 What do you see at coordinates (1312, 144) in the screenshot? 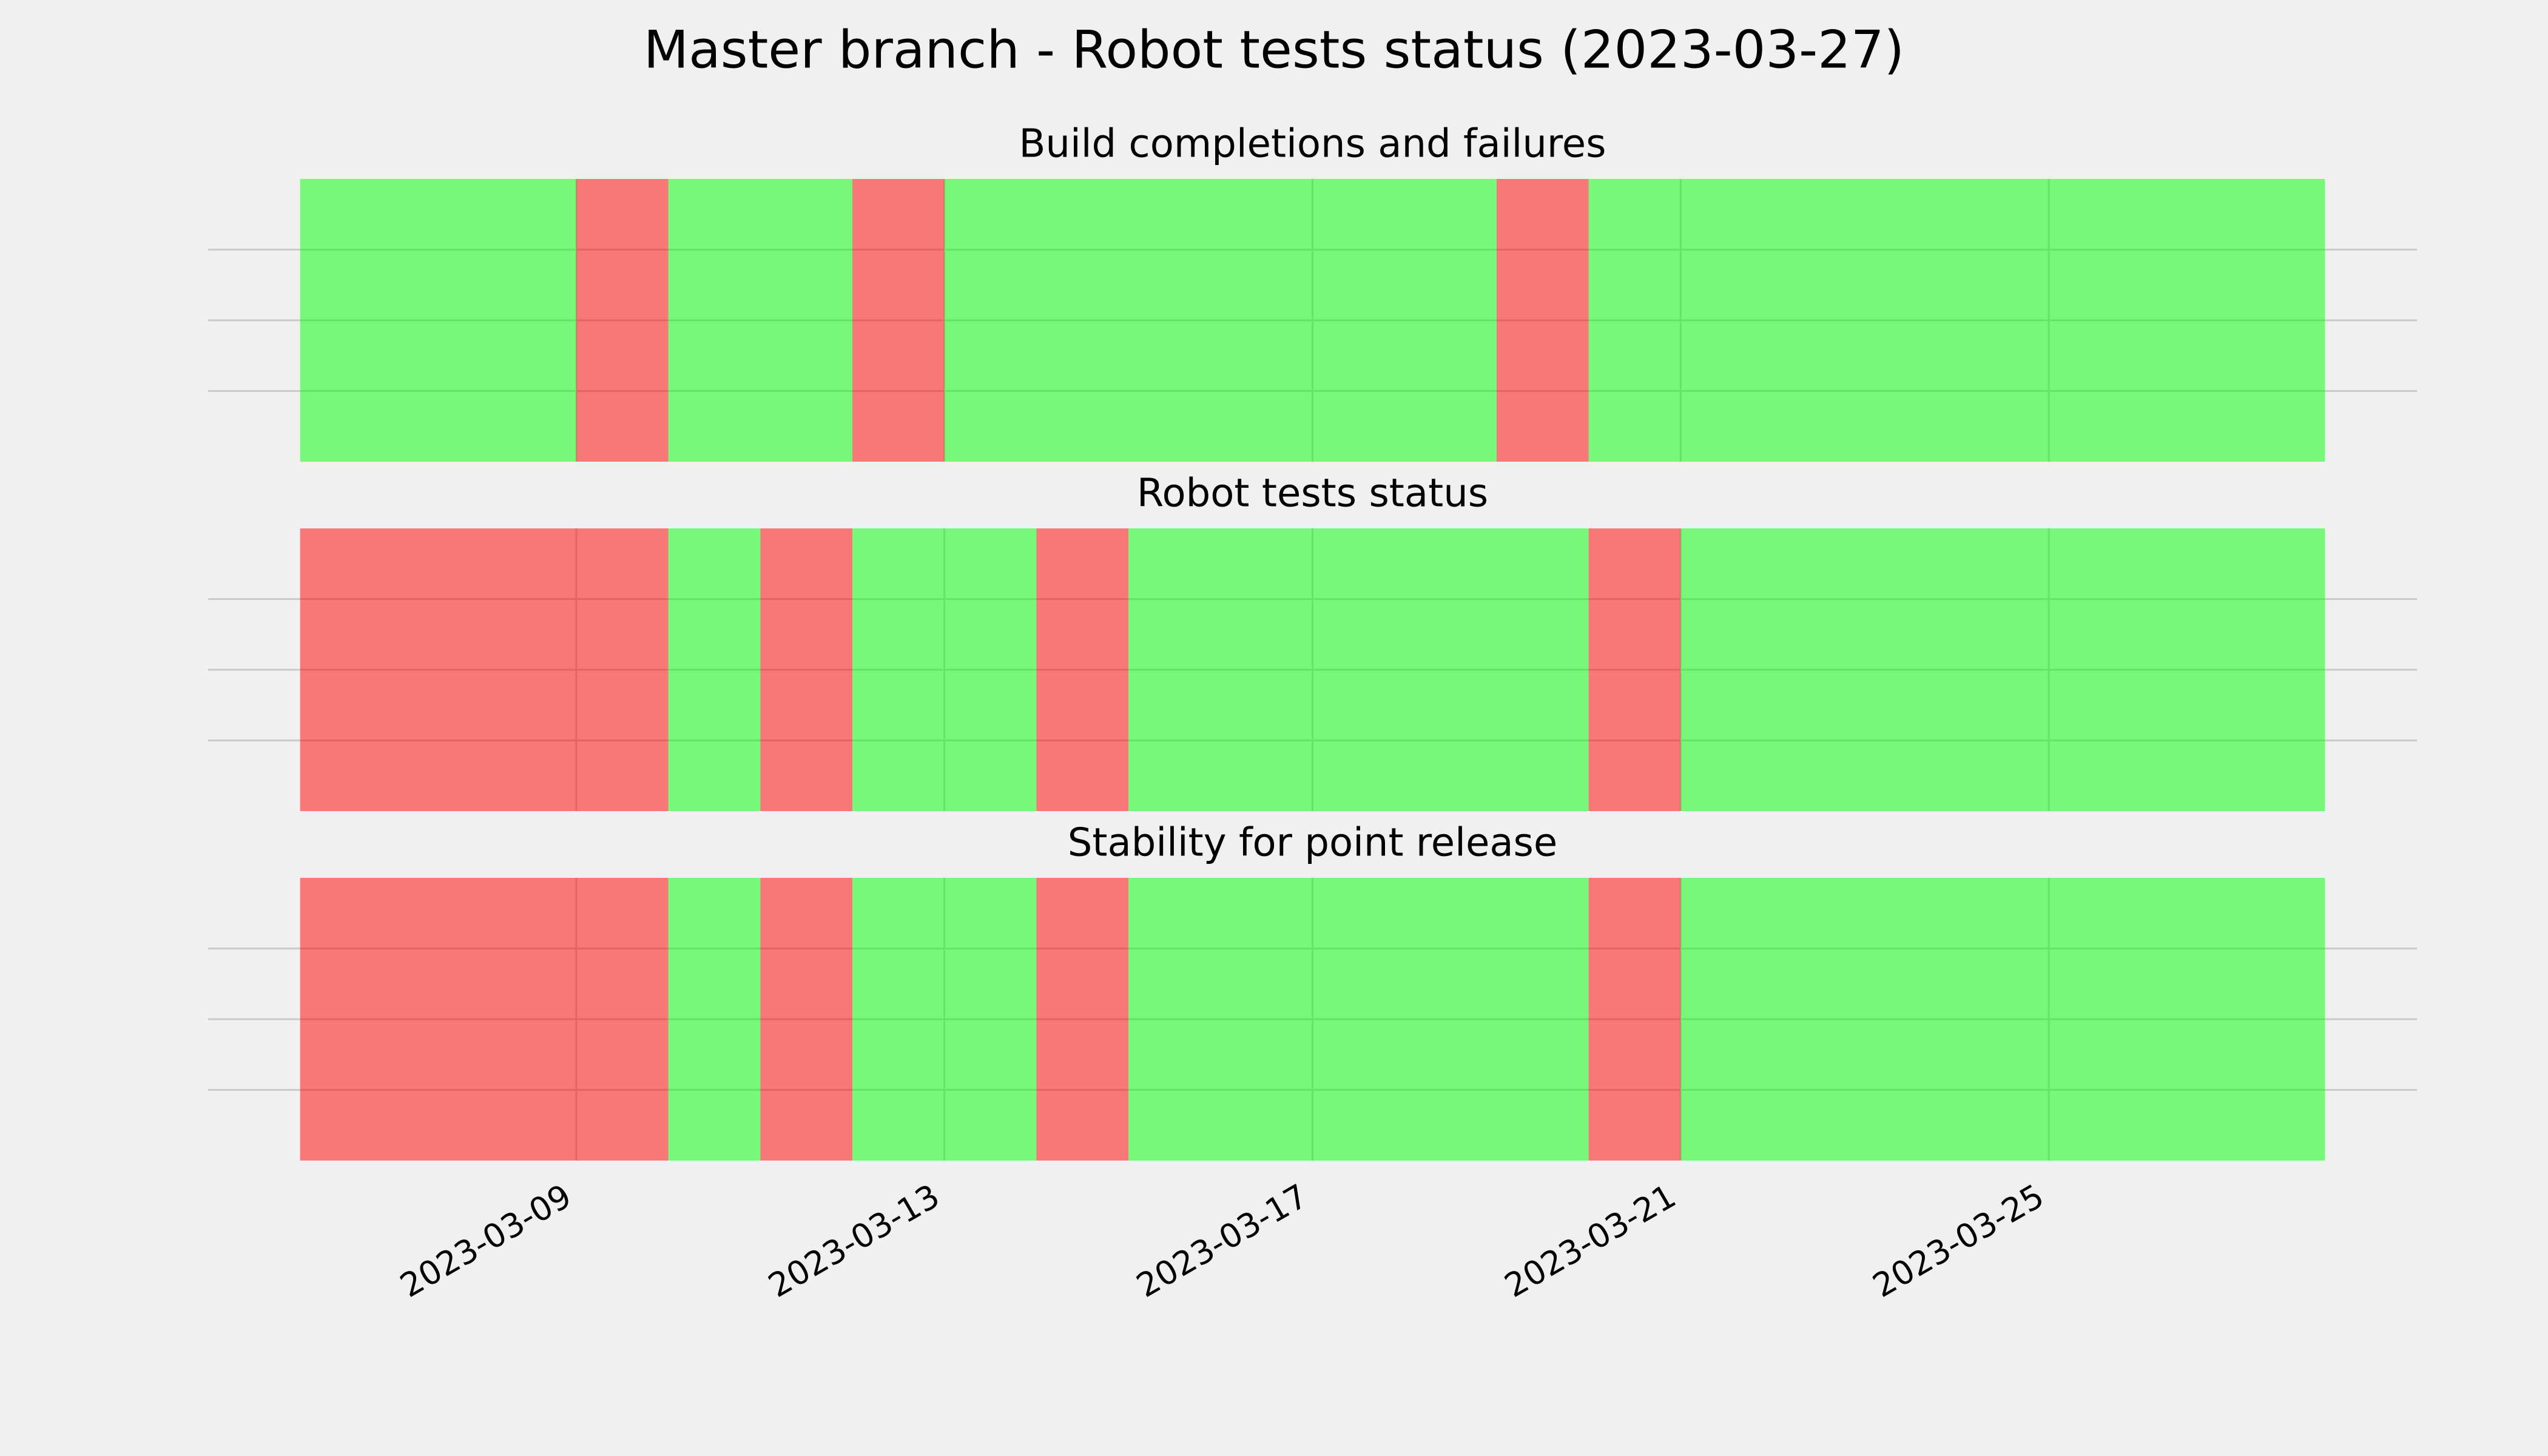
I see `panel-title: Build completions and failures` at bounding box center [1312, 144].